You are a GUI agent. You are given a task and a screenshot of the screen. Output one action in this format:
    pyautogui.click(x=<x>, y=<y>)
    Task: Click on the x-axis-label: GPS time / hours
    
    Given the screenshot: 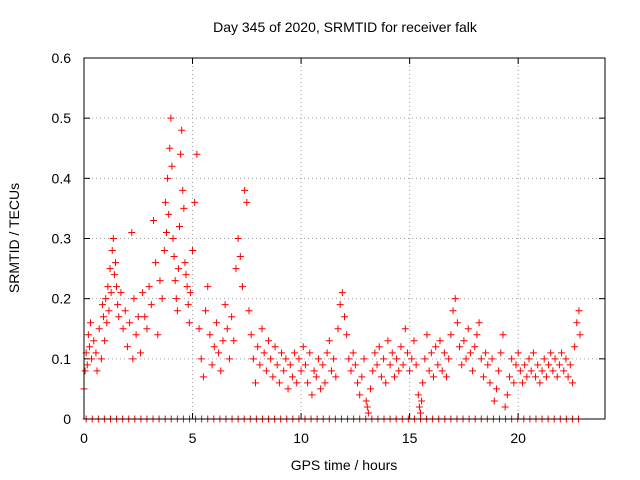 What is the action you would take?
    pyautogui.click(x=344, y=465)
    